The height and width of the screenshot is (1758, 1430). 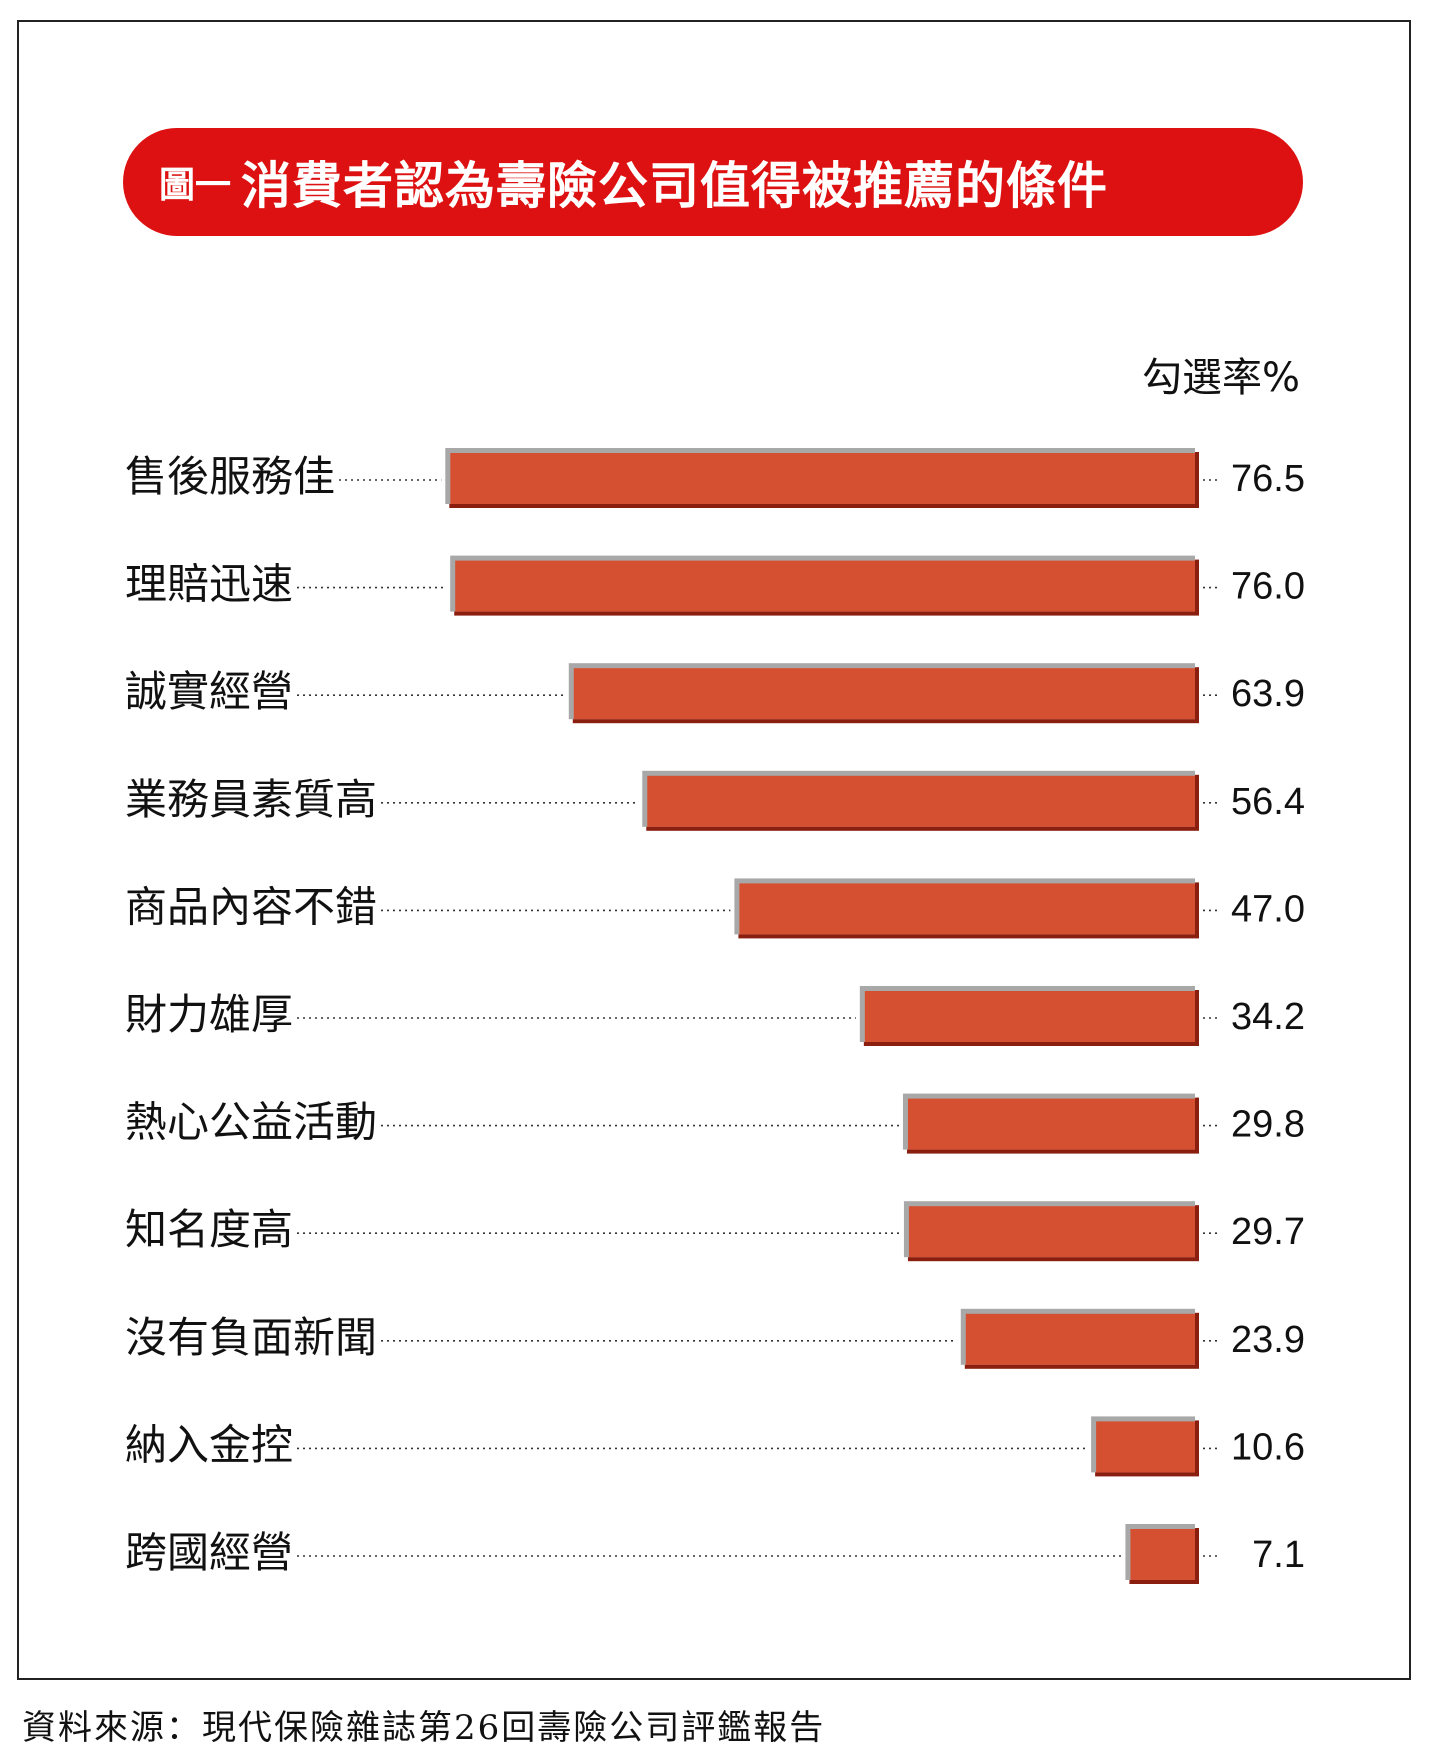 What do you see at coordinates (230, 476) in the screenshot?
I see `category-label: 售後服務佳` at bounding box center [230, 476].